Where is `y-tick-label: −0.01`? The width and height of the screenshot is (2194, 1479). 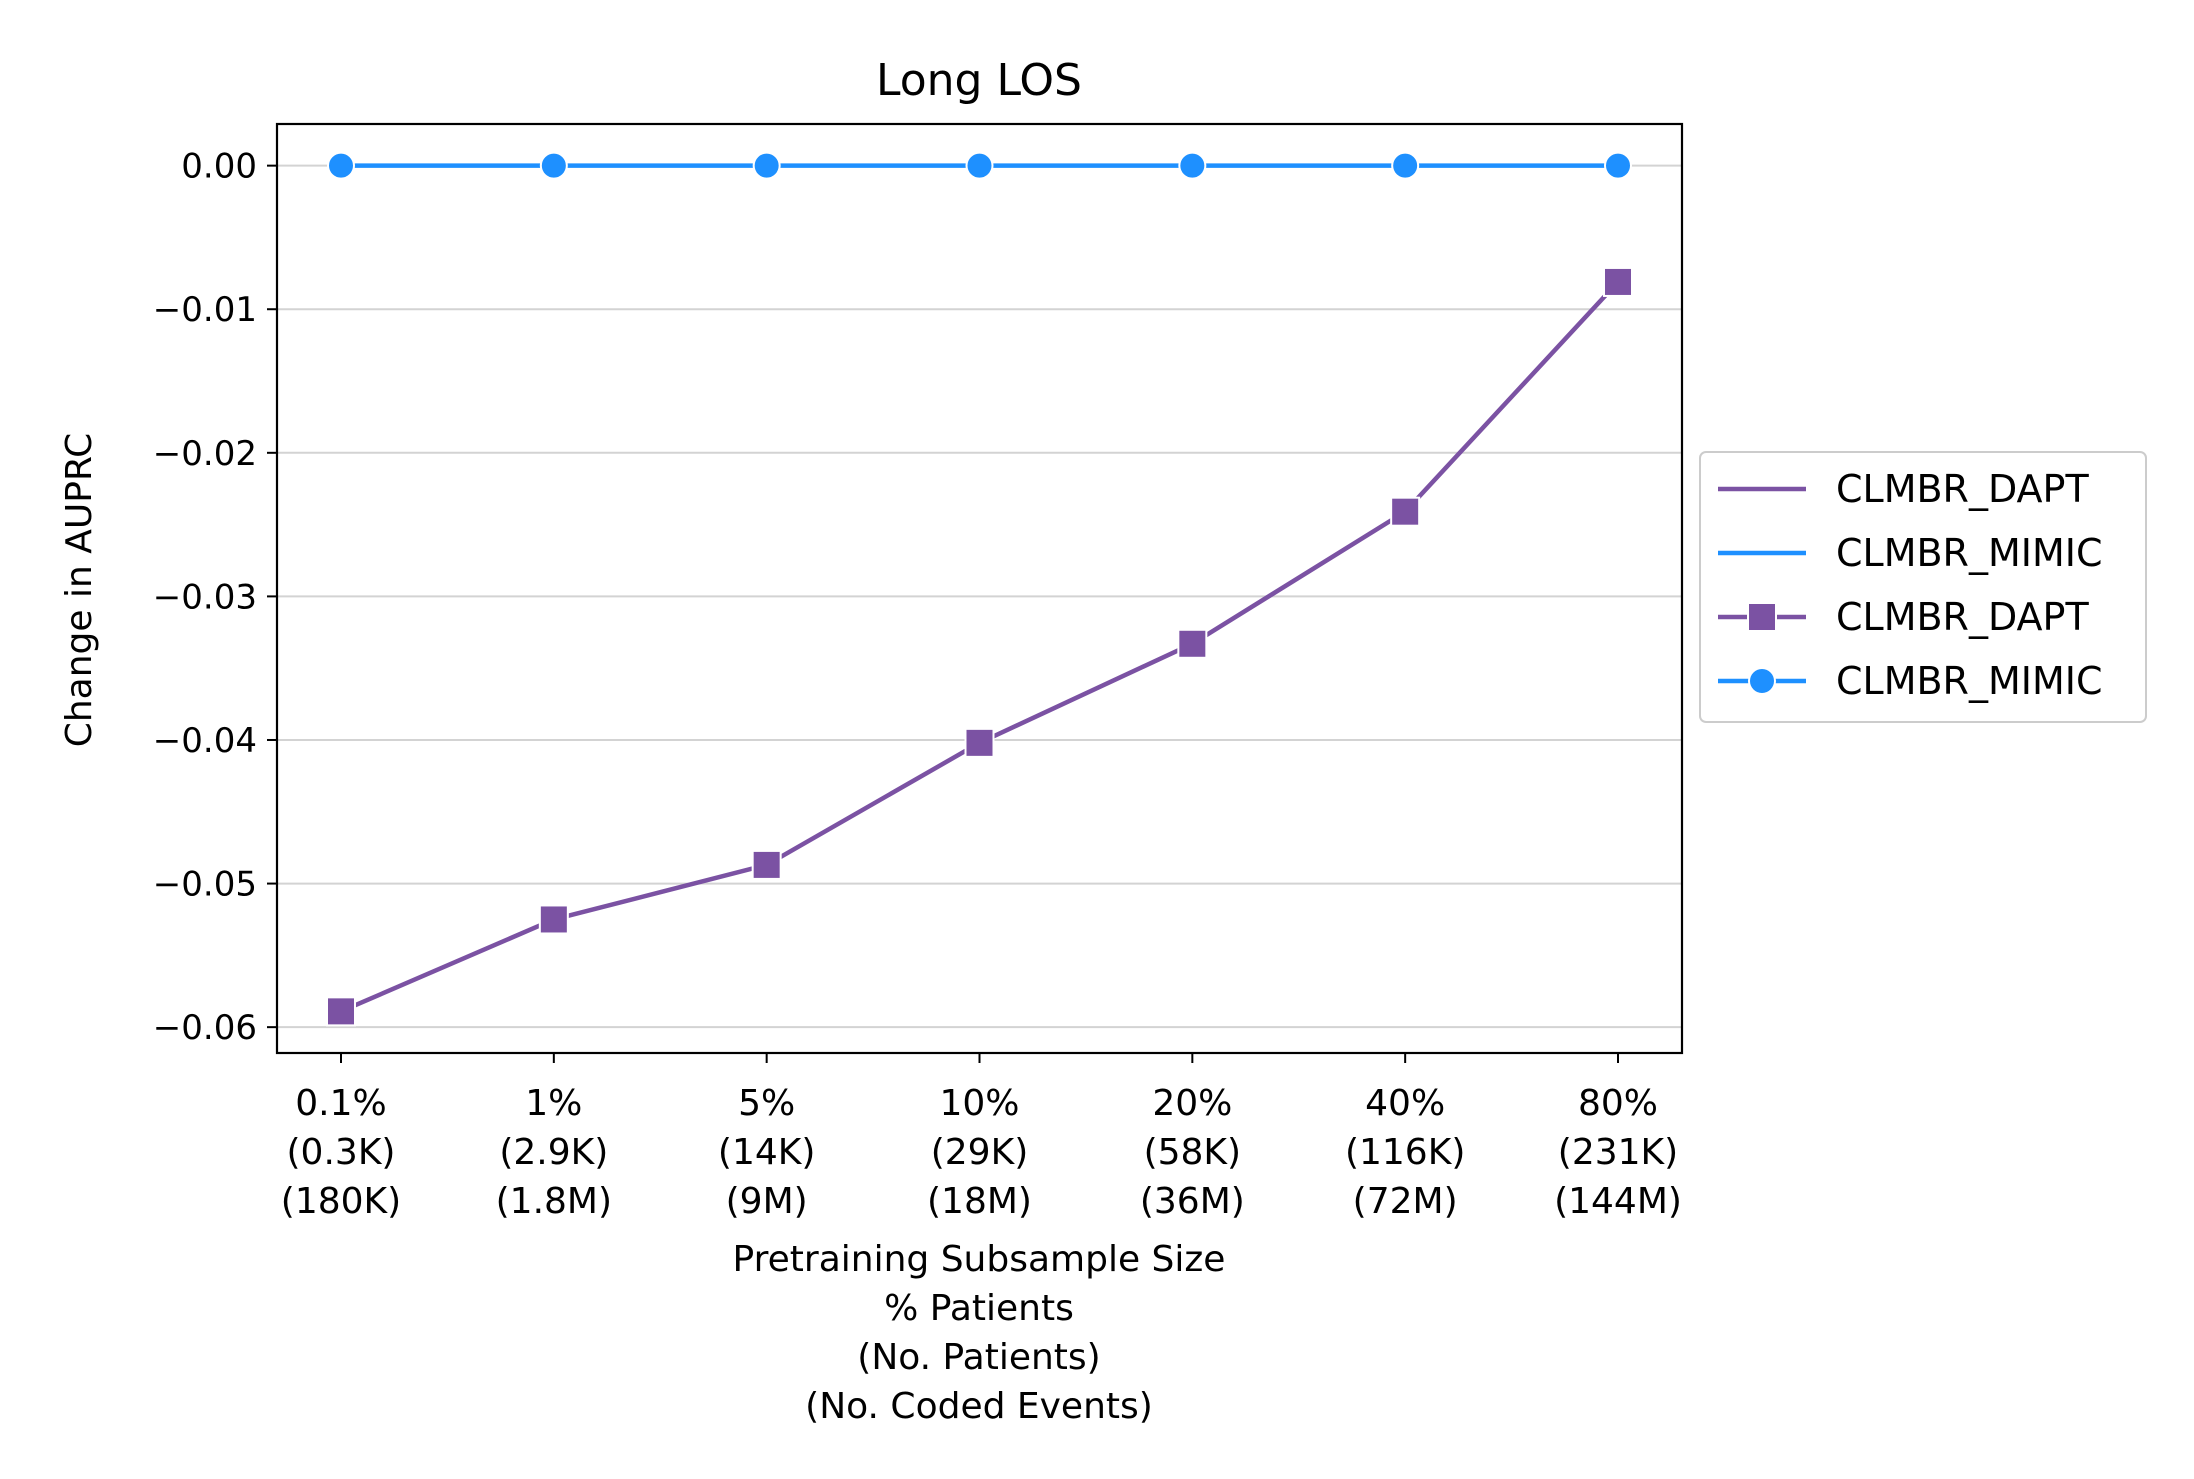 y-tick-label: −0.01 is located at coordinates (205, 310).